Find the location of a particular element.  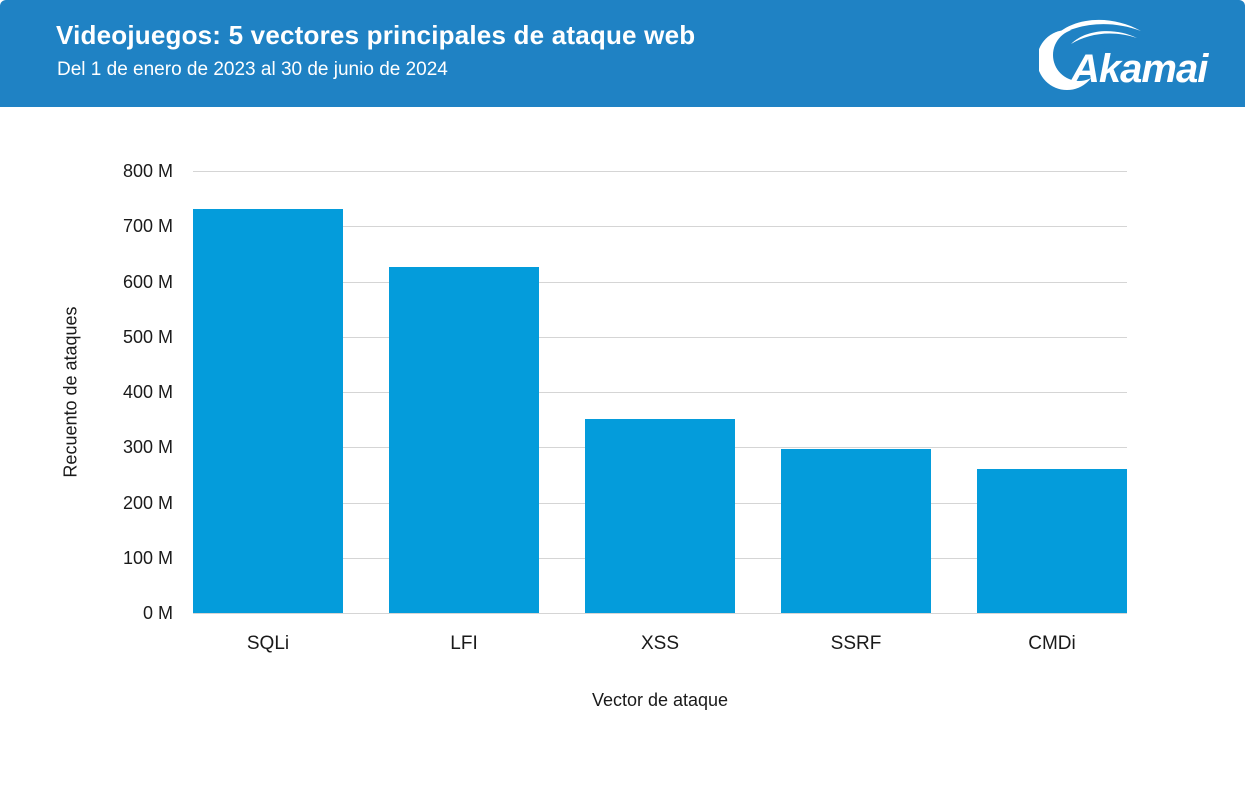

bar-sqli is located at coordinates (268, 411).